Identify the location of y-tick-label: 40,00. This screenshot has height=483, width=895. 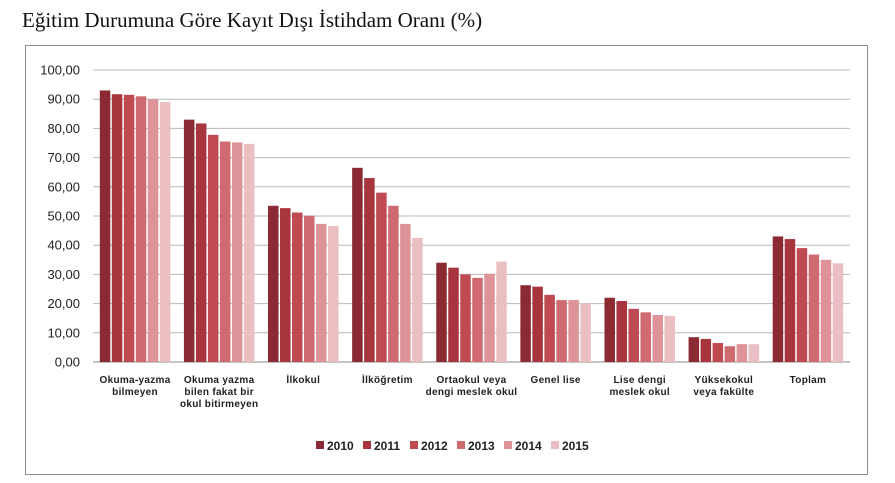
(63, 245).